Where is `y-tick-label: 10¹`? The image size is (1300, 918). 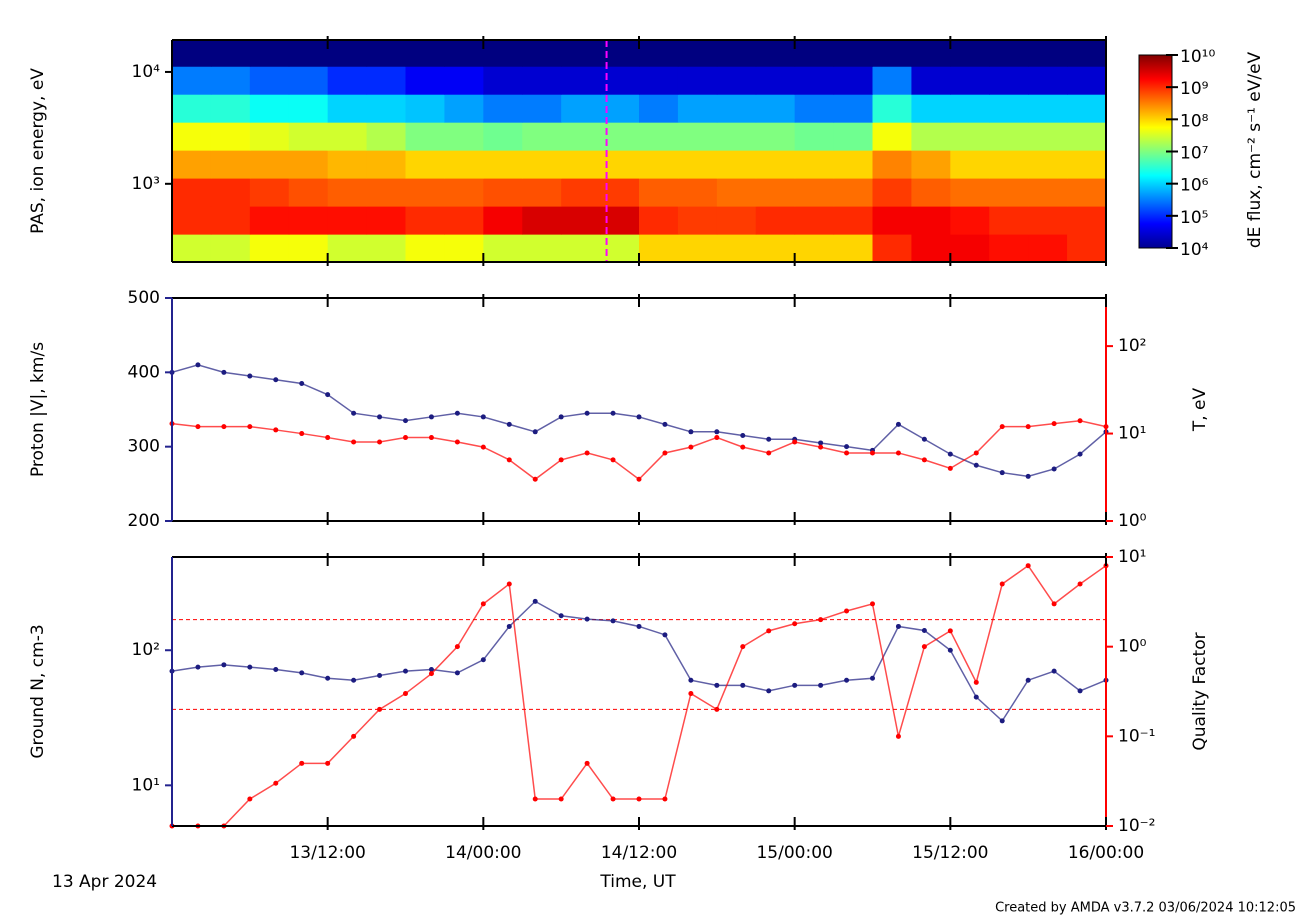
y-tick-label: 10¹ is located at coordinates (1132, 557).